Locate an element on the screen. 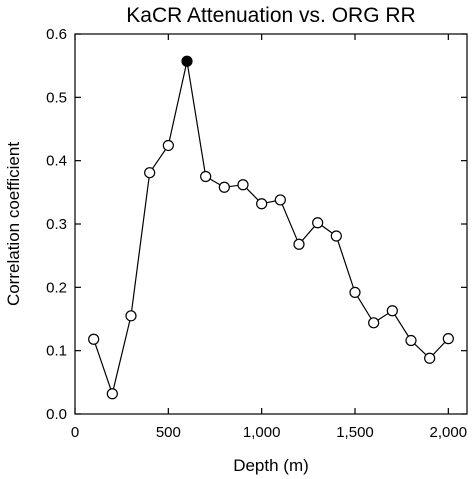  y-tick-label: 0.6 is located at coordinates (56, 34).